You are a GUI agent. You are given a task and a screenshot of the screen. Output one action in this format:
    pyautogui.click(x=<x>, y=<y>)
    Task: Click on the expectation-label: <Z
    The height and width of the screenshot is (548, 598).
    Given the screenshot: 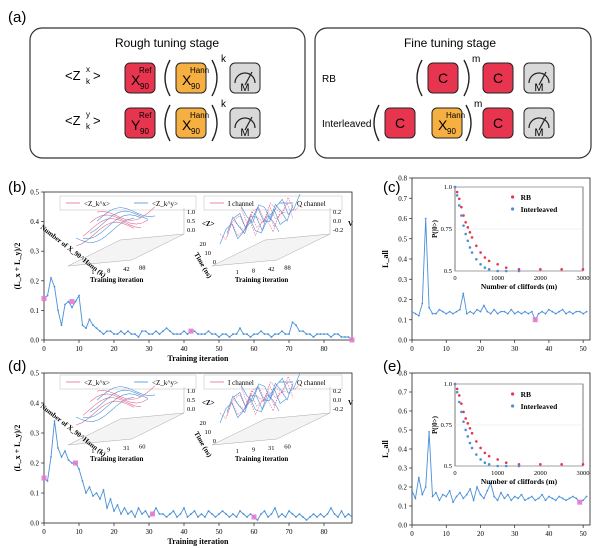 What is the action you would take?
    pyautogui.click(x=73, y=120)
    